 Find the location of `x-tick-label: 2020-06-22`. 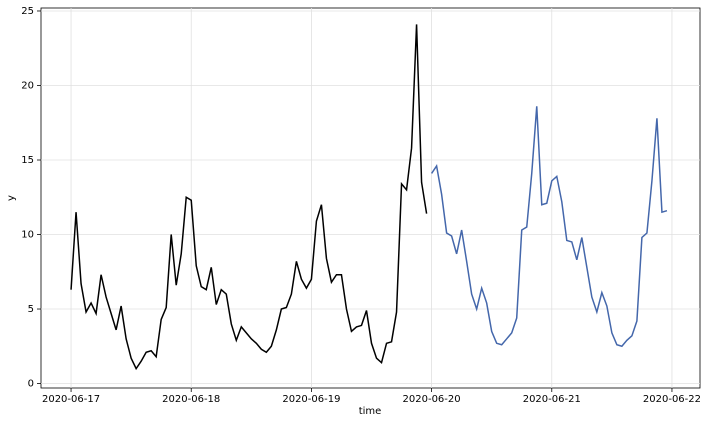

x-tick-label: 2020-06-22 is located at coordinates (672, 399).